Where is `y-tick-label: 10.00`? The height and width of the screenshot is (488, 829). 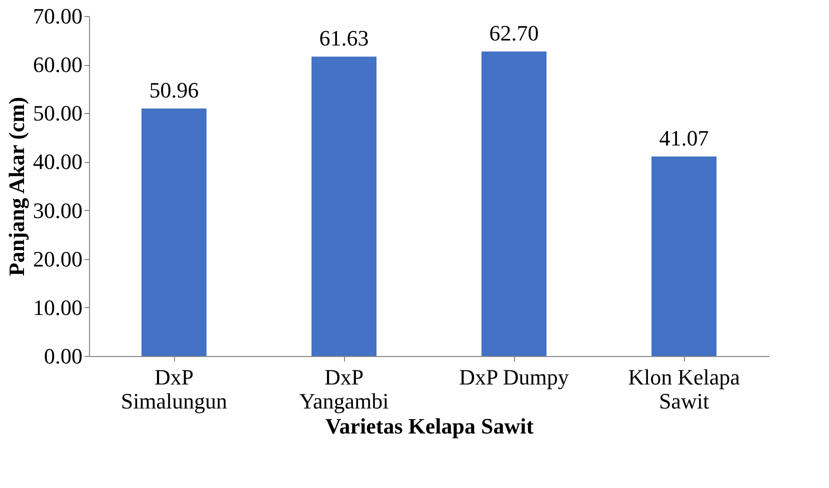 y-tick-label: 10.00 is located at coordinates (57, 307).